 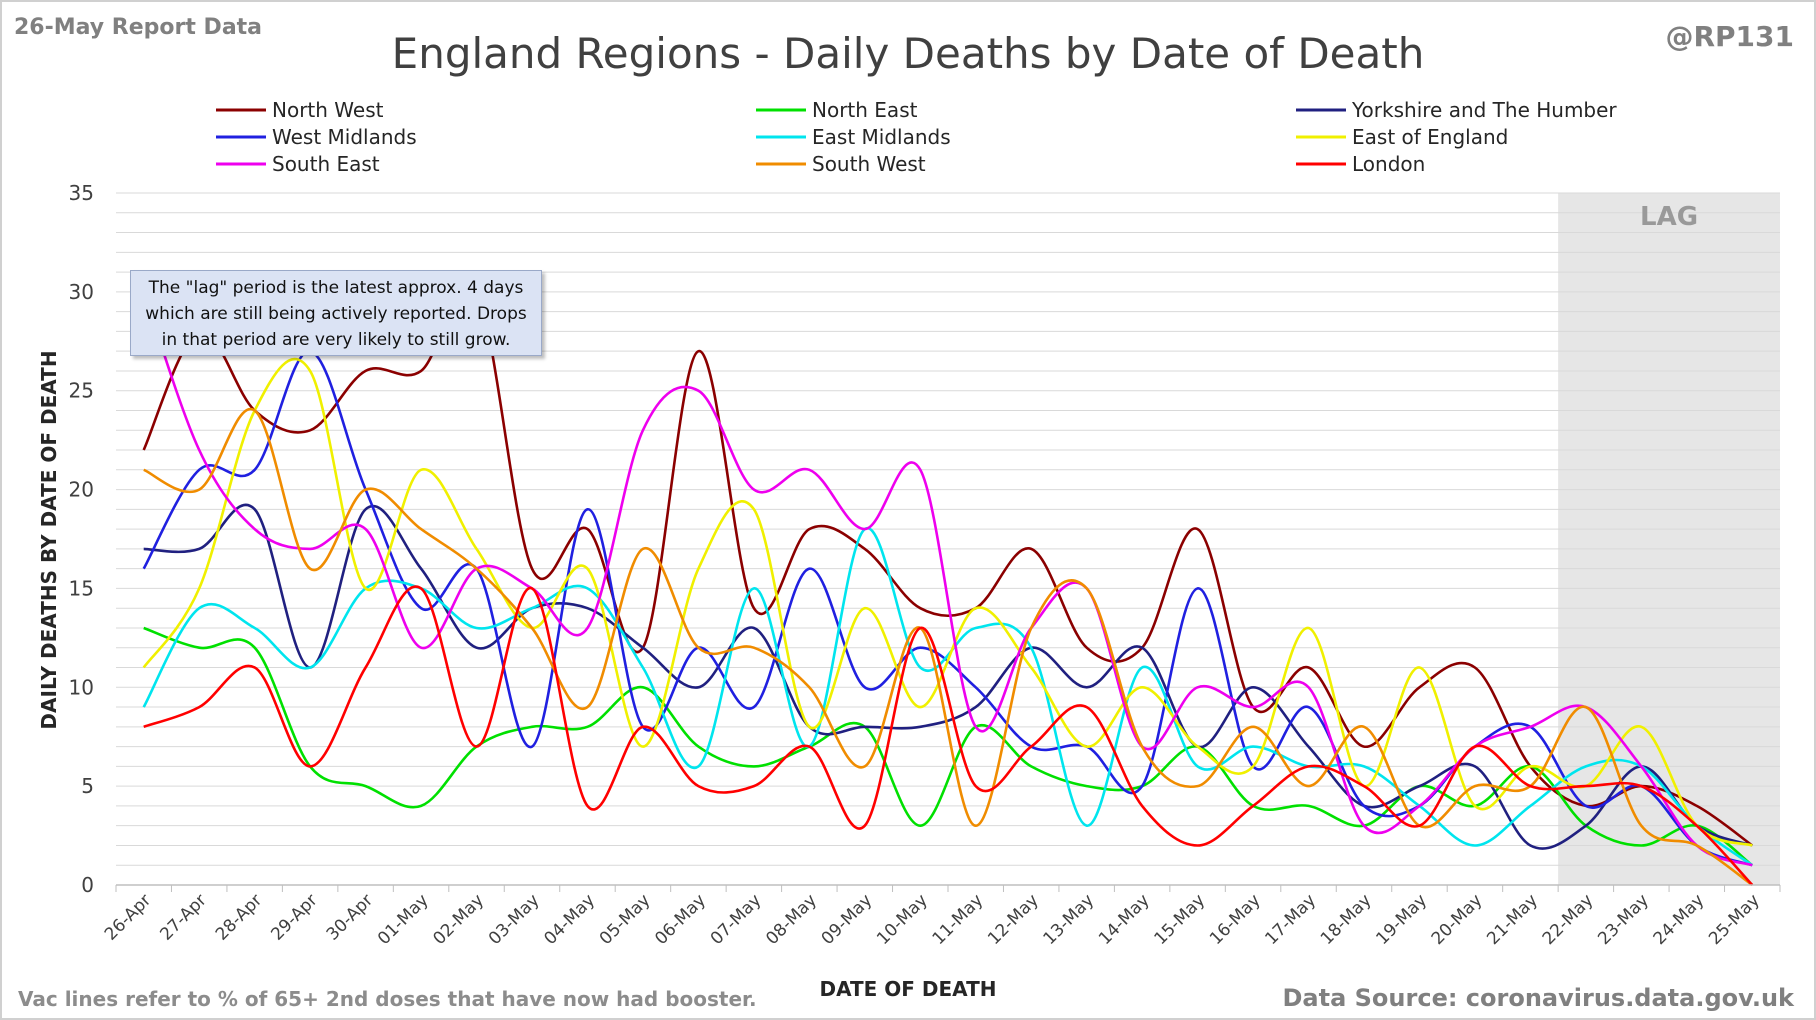 I want to click on y-tick-label: 15, so click(x=81, y=588).